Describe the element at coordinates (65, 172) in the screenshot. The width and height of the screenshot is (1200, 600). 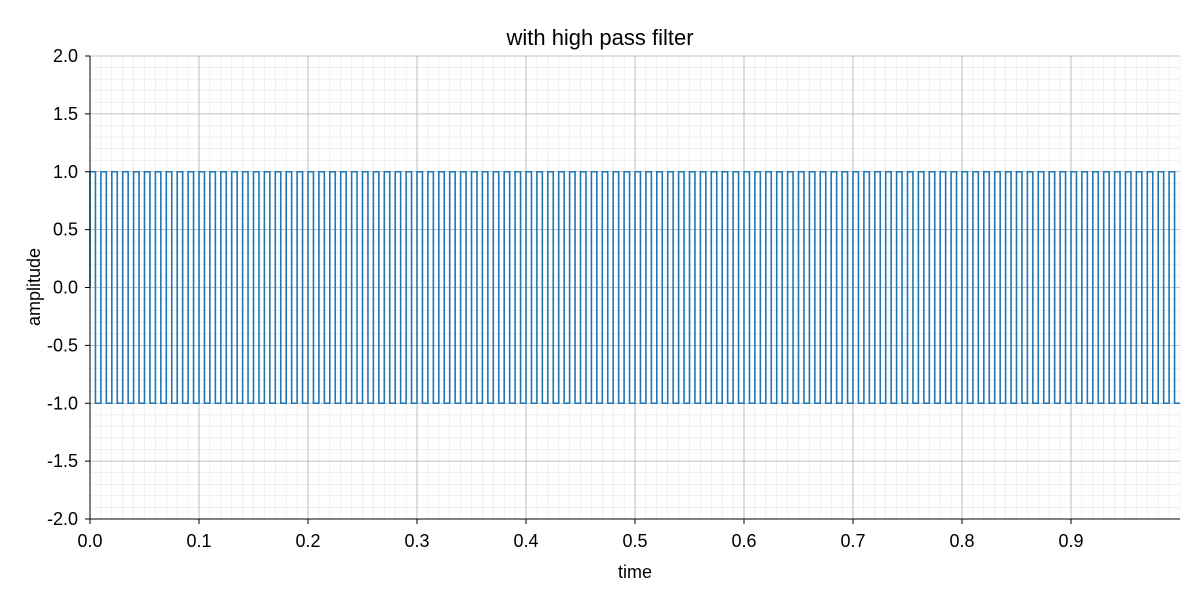
I see `y-tick-label: 1.0` at that location.